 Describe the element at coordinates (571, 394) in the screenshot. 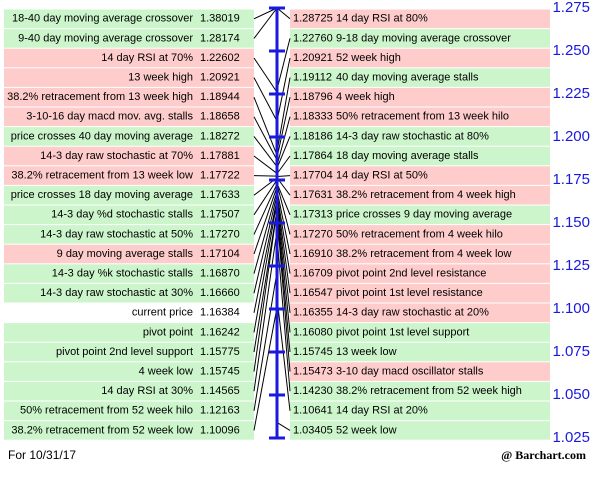

I see `y-tick-label: 1.050` at that location.